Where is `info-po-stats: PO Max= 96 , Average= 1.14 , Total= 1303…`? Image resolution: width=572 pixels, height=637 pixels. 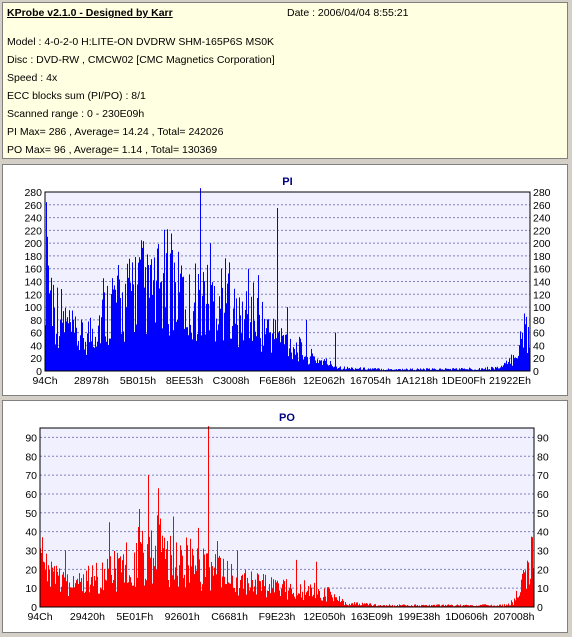
info-po-stats: PO Max= 96 , Average= 1.14 , Total= 1303… is located at coordinates (112, 150).